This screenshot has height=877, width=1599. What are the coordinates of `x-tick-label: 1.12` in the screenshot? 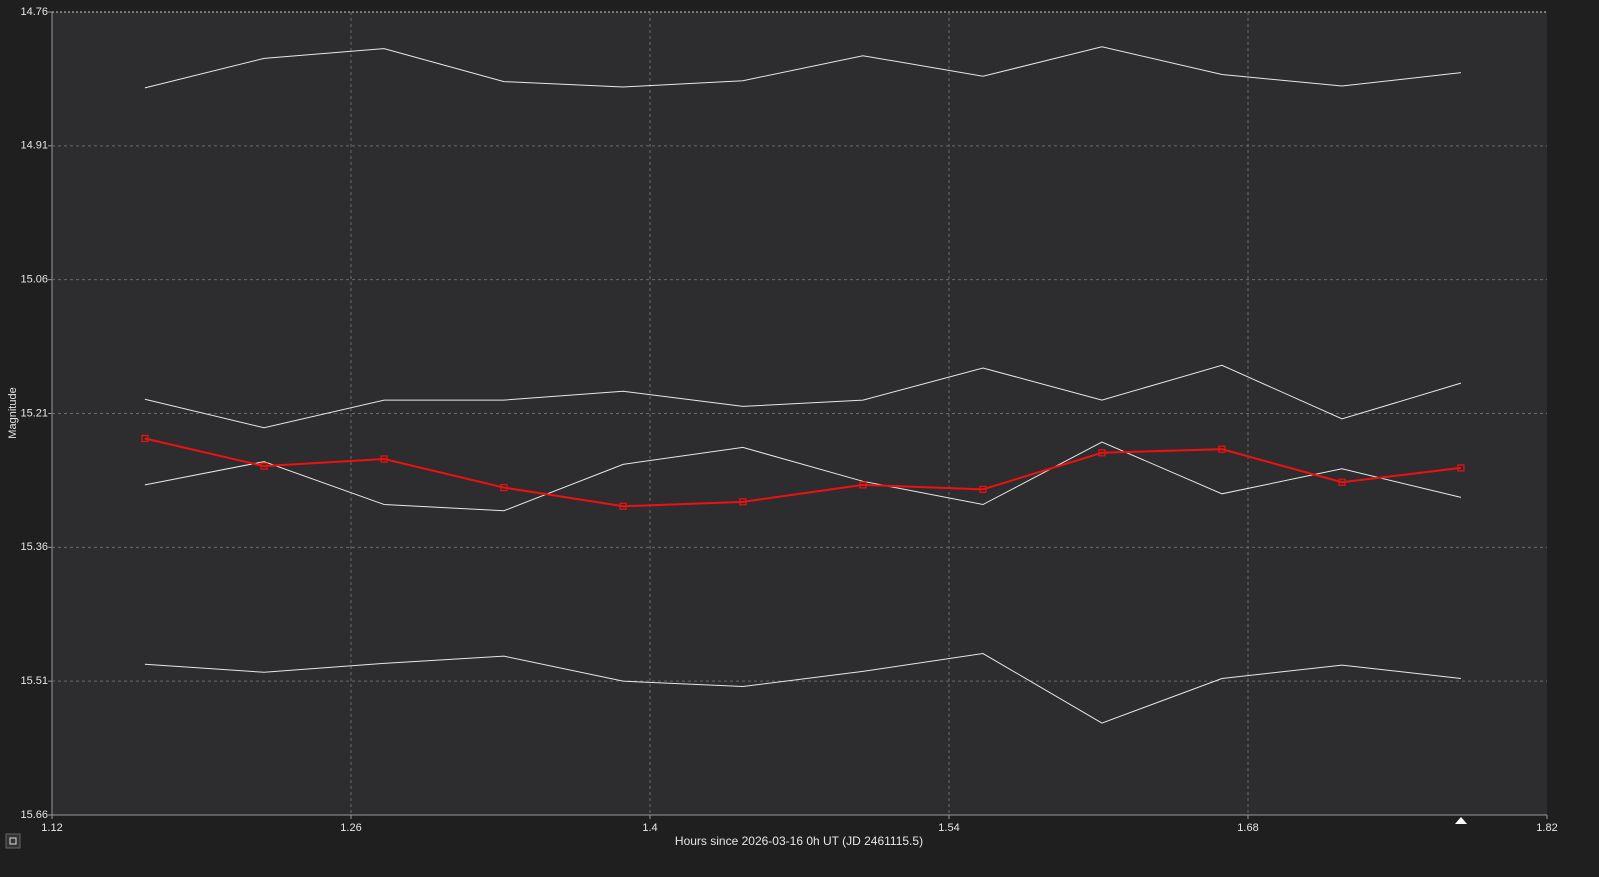 It's located at (51, 828).